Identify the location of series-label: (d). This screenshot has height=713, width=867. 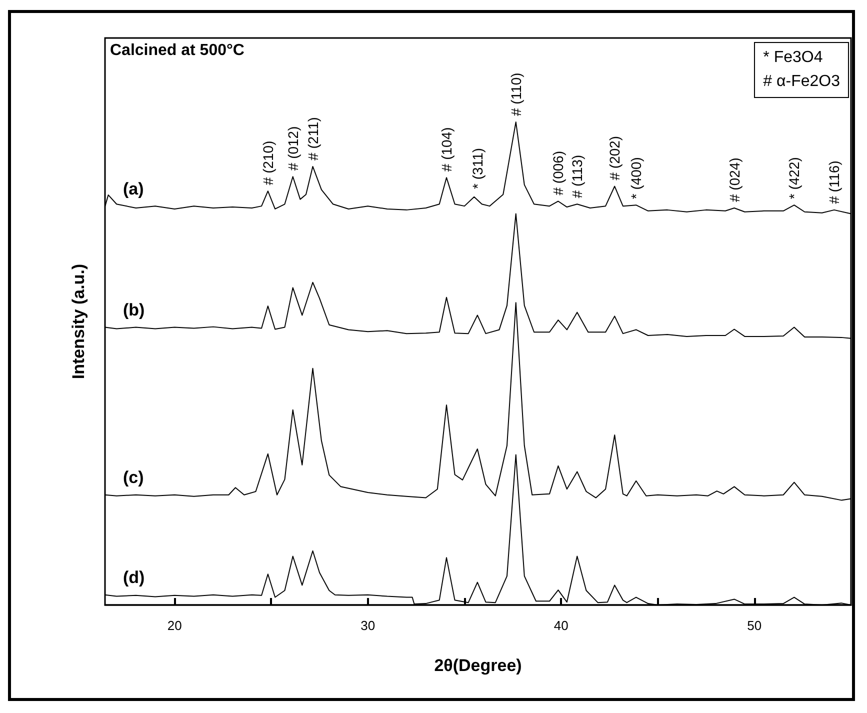
(134, 577).